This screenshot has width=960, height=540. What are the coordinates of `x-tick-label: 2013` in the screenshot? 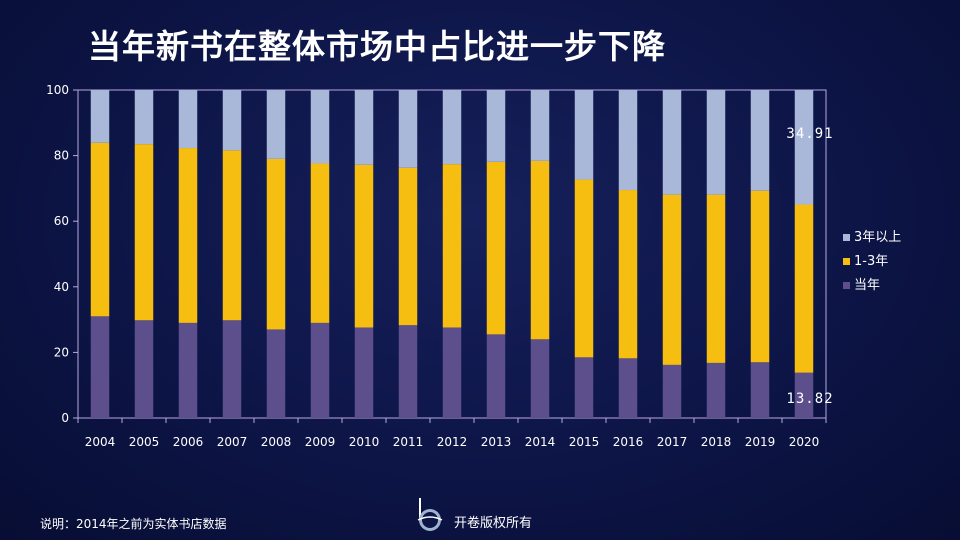 It's located at (496, 442).